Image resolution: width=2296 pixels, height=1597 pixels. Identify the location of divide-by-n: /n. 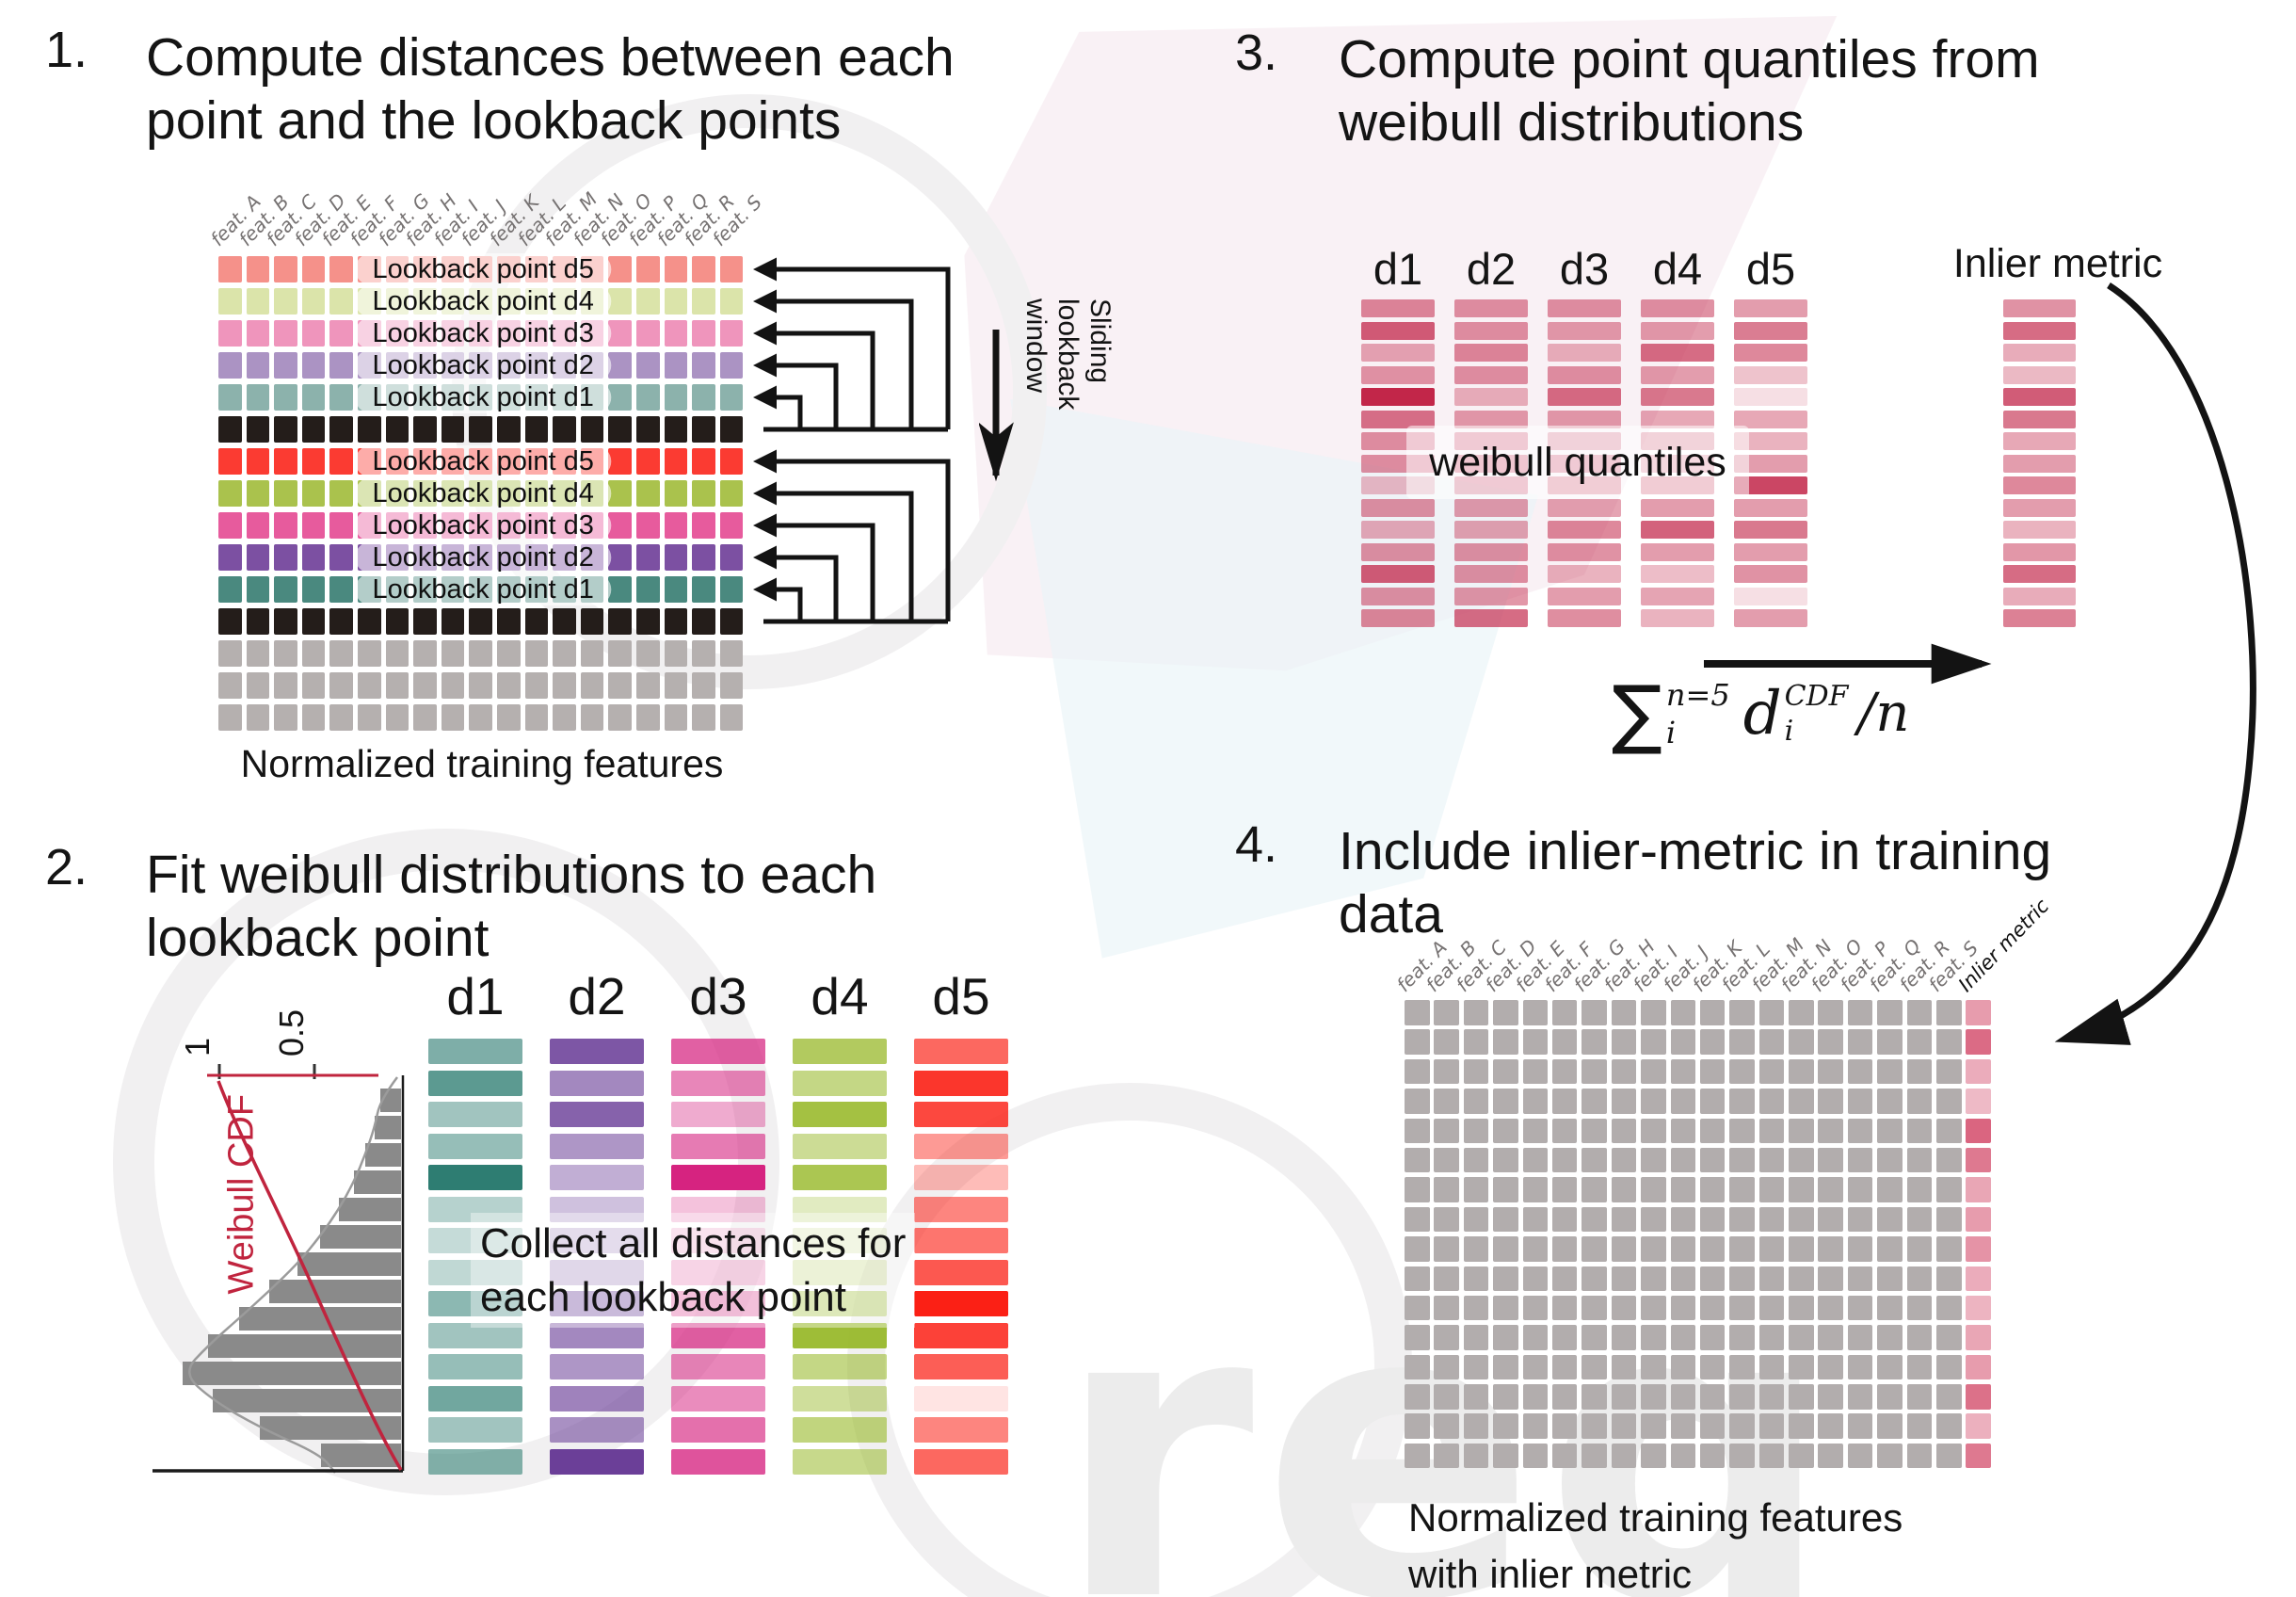
(1884, 713).